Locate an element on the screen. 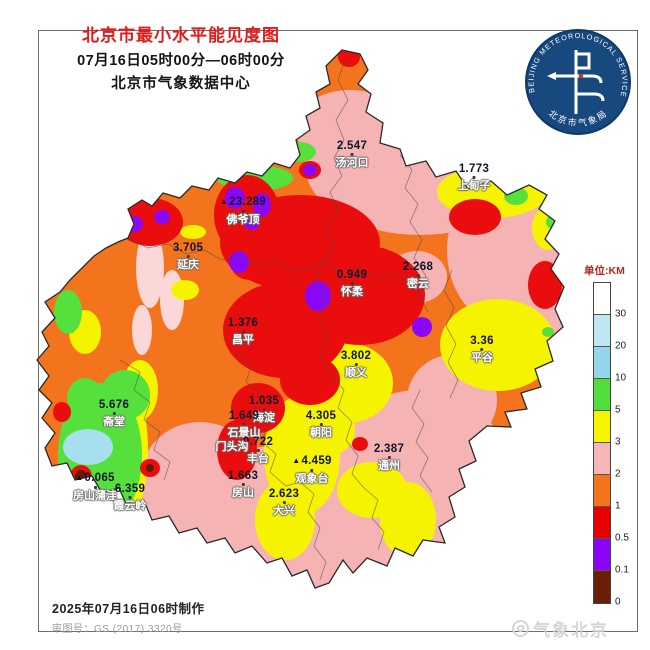 This screenshot has height=650, width=650. legend-color-bar is located at coordinates (602, 443).